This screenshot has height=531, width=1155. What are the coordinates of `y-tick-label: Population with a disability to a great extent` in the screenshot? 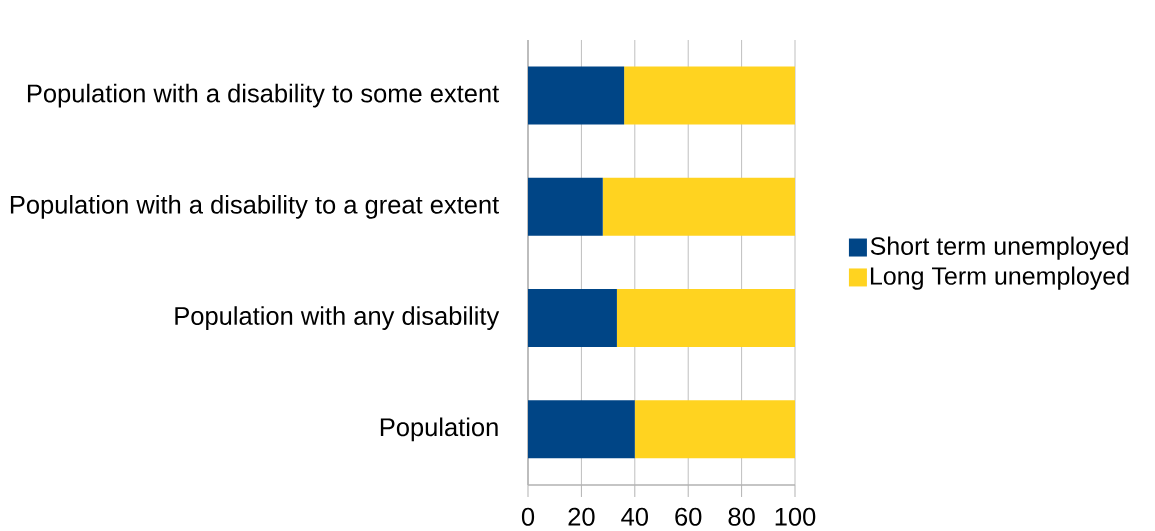 It's located at (254, 206).